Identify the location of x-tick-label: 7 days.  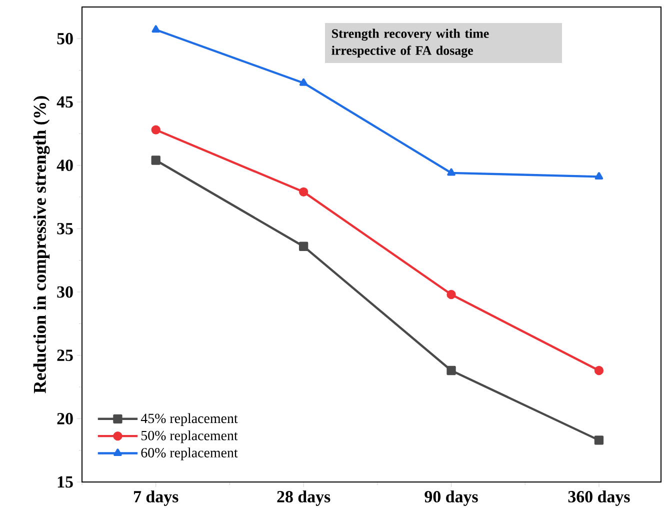
(156, 498).